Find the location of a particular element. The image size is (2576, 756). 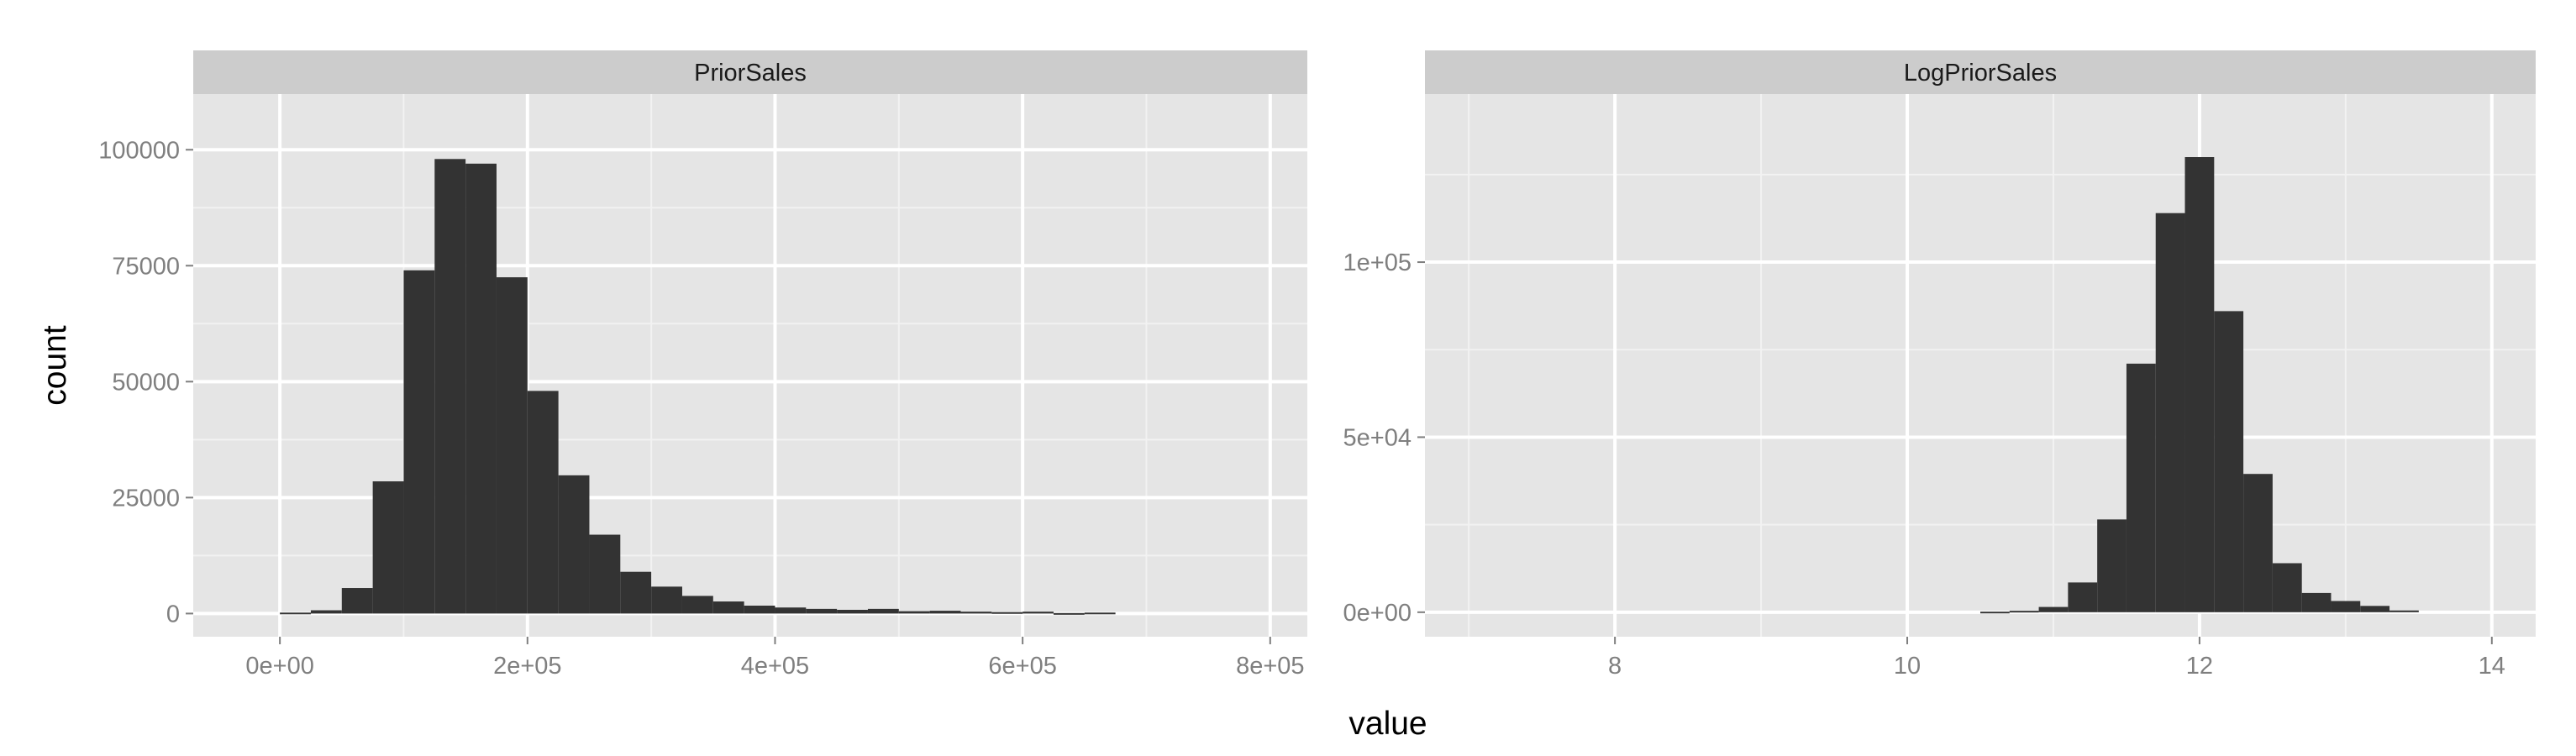

x-tick-label: 8e+05 is located at coordinates (1270, 666).